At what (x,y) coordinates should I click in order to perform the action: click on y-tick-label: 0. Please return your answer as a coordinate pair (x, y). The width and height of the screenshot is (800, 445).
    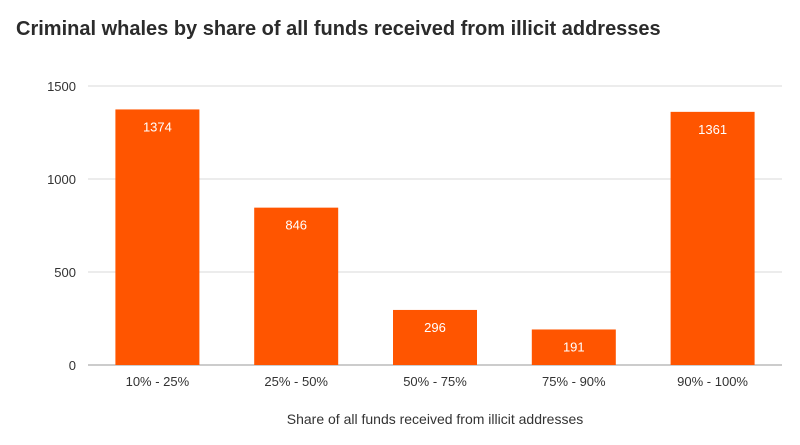
    Looking at the image, I should click on (72, 365).